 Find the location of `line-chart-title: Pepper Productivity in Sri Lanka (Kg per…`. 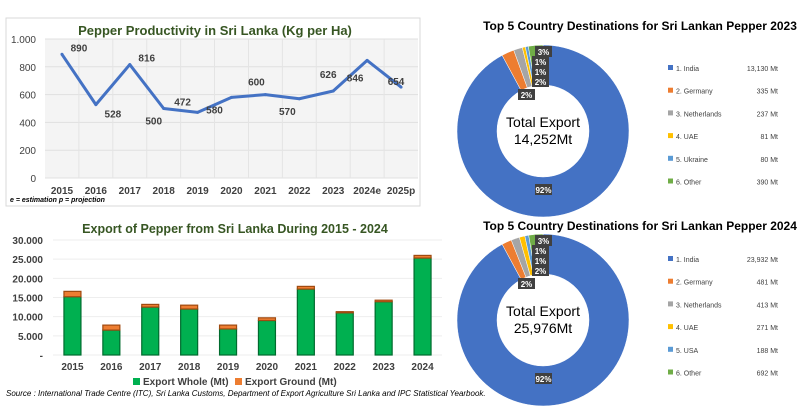

line-chart-title: Pepper Productivity in Sri Lanka (Kg per… is located at coordinates (215, 30).